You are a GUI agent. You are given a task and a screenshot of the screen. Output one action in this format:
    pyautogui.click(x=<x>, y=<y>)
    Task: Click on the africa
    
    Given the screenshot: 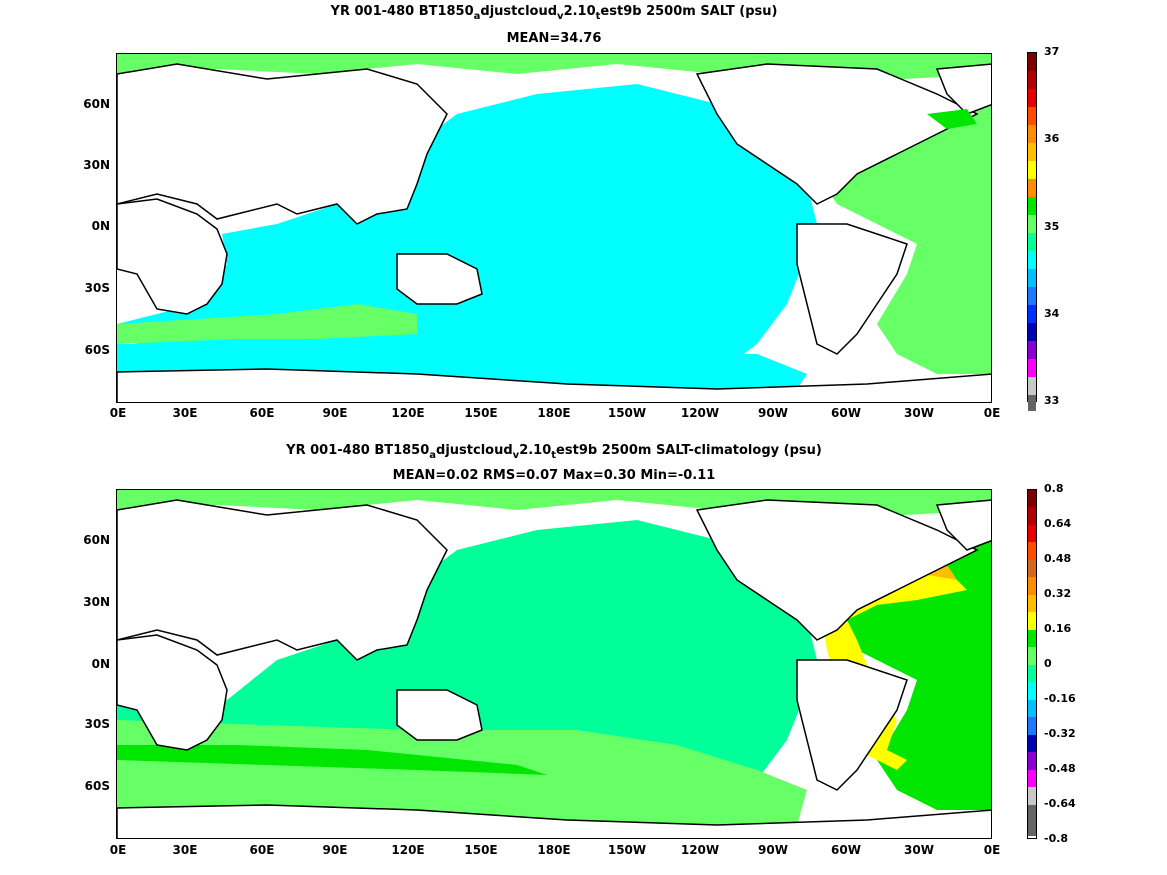 What is the action you would take?
    pyautogui.click(x=172, y=256)
    